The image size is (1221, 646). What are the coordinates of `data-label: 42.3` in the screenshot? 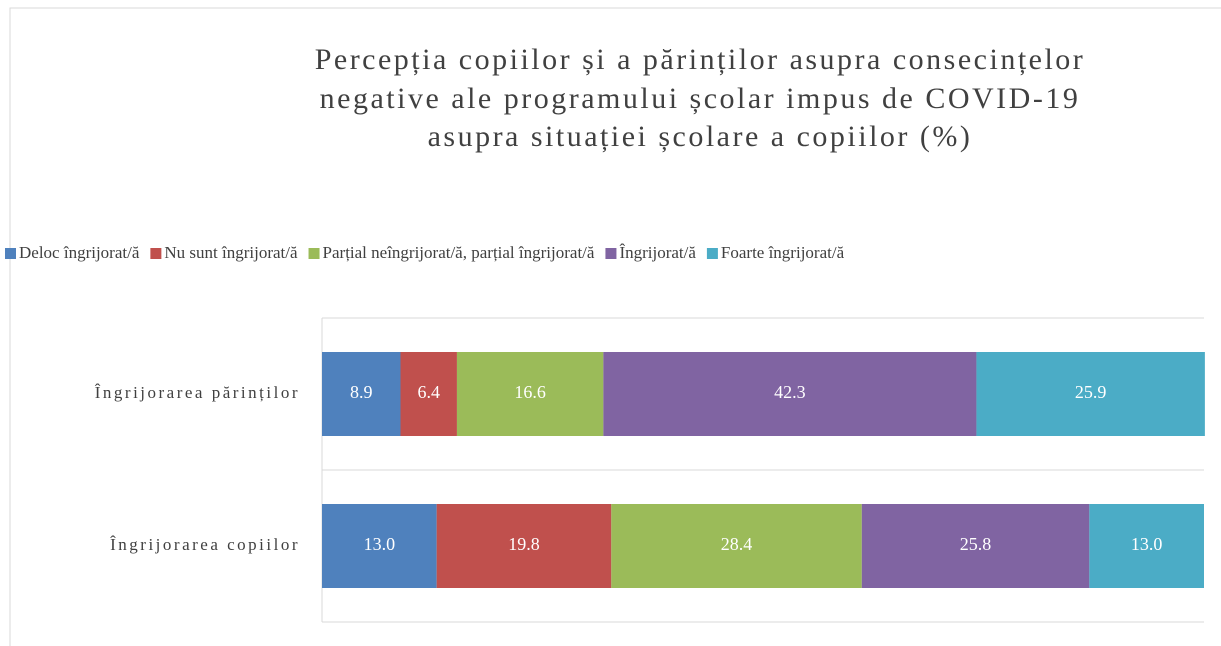 It's located at (790, 392).